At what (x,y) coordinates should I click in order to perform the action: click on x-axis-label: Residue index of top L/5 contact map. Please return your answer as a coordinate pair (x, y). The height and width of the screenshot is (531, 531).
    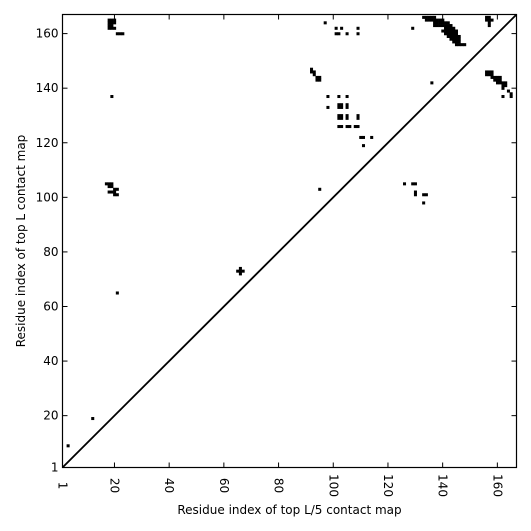
    Looking at the image, I should click on (289, 510).